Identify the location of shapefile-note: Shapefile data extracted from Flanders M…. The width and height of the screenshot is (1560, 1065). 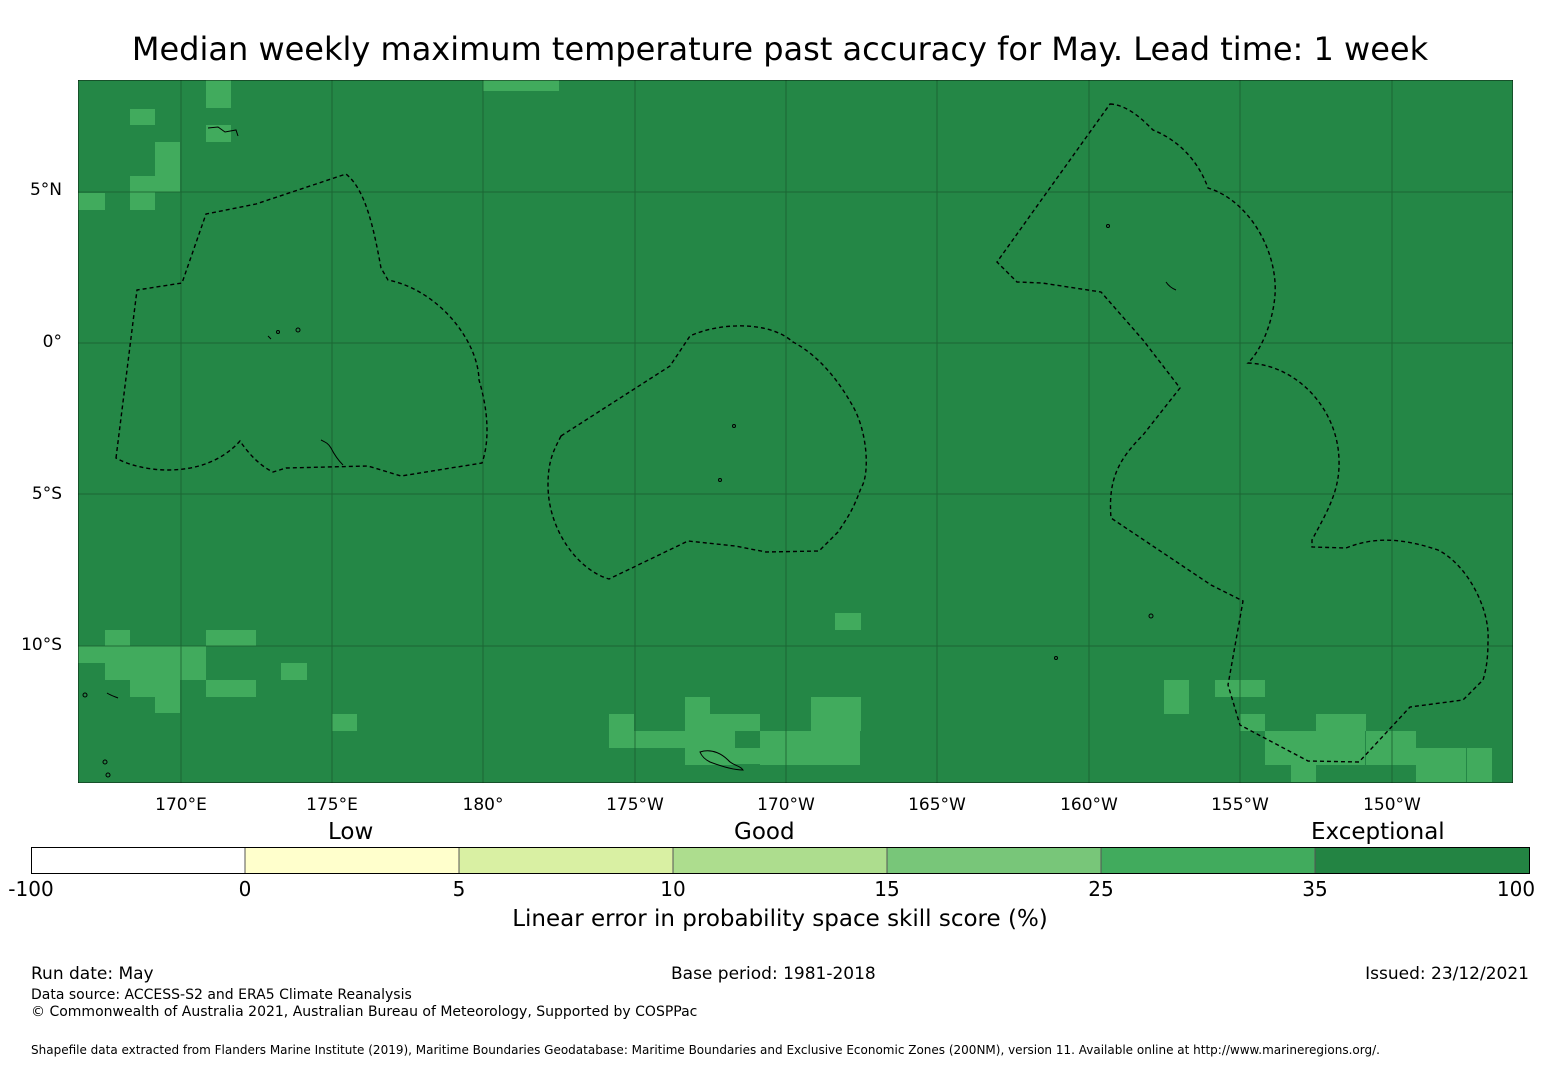
(705, 1050).